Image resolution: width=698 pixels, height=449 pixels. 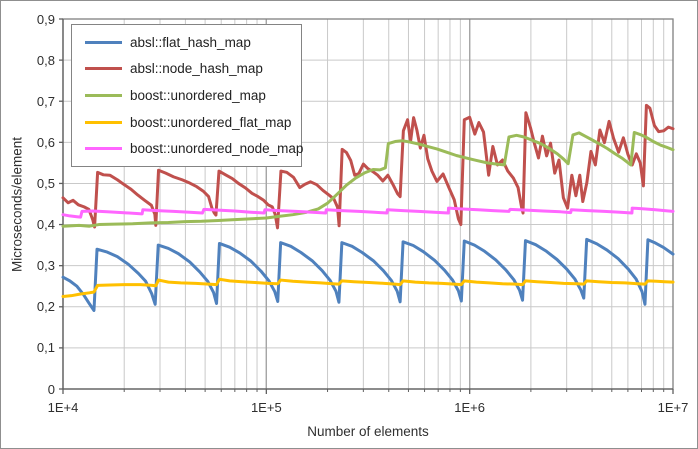 I want to click on y-tick-label: 0,8, so click(x=45, y=60).